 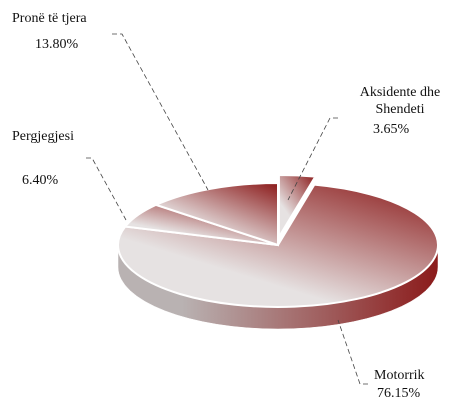 What do you see at coordinates (49, 18) in the screenshot?
I see `label: Pronë të tjera` at bounding box center [49, 18].